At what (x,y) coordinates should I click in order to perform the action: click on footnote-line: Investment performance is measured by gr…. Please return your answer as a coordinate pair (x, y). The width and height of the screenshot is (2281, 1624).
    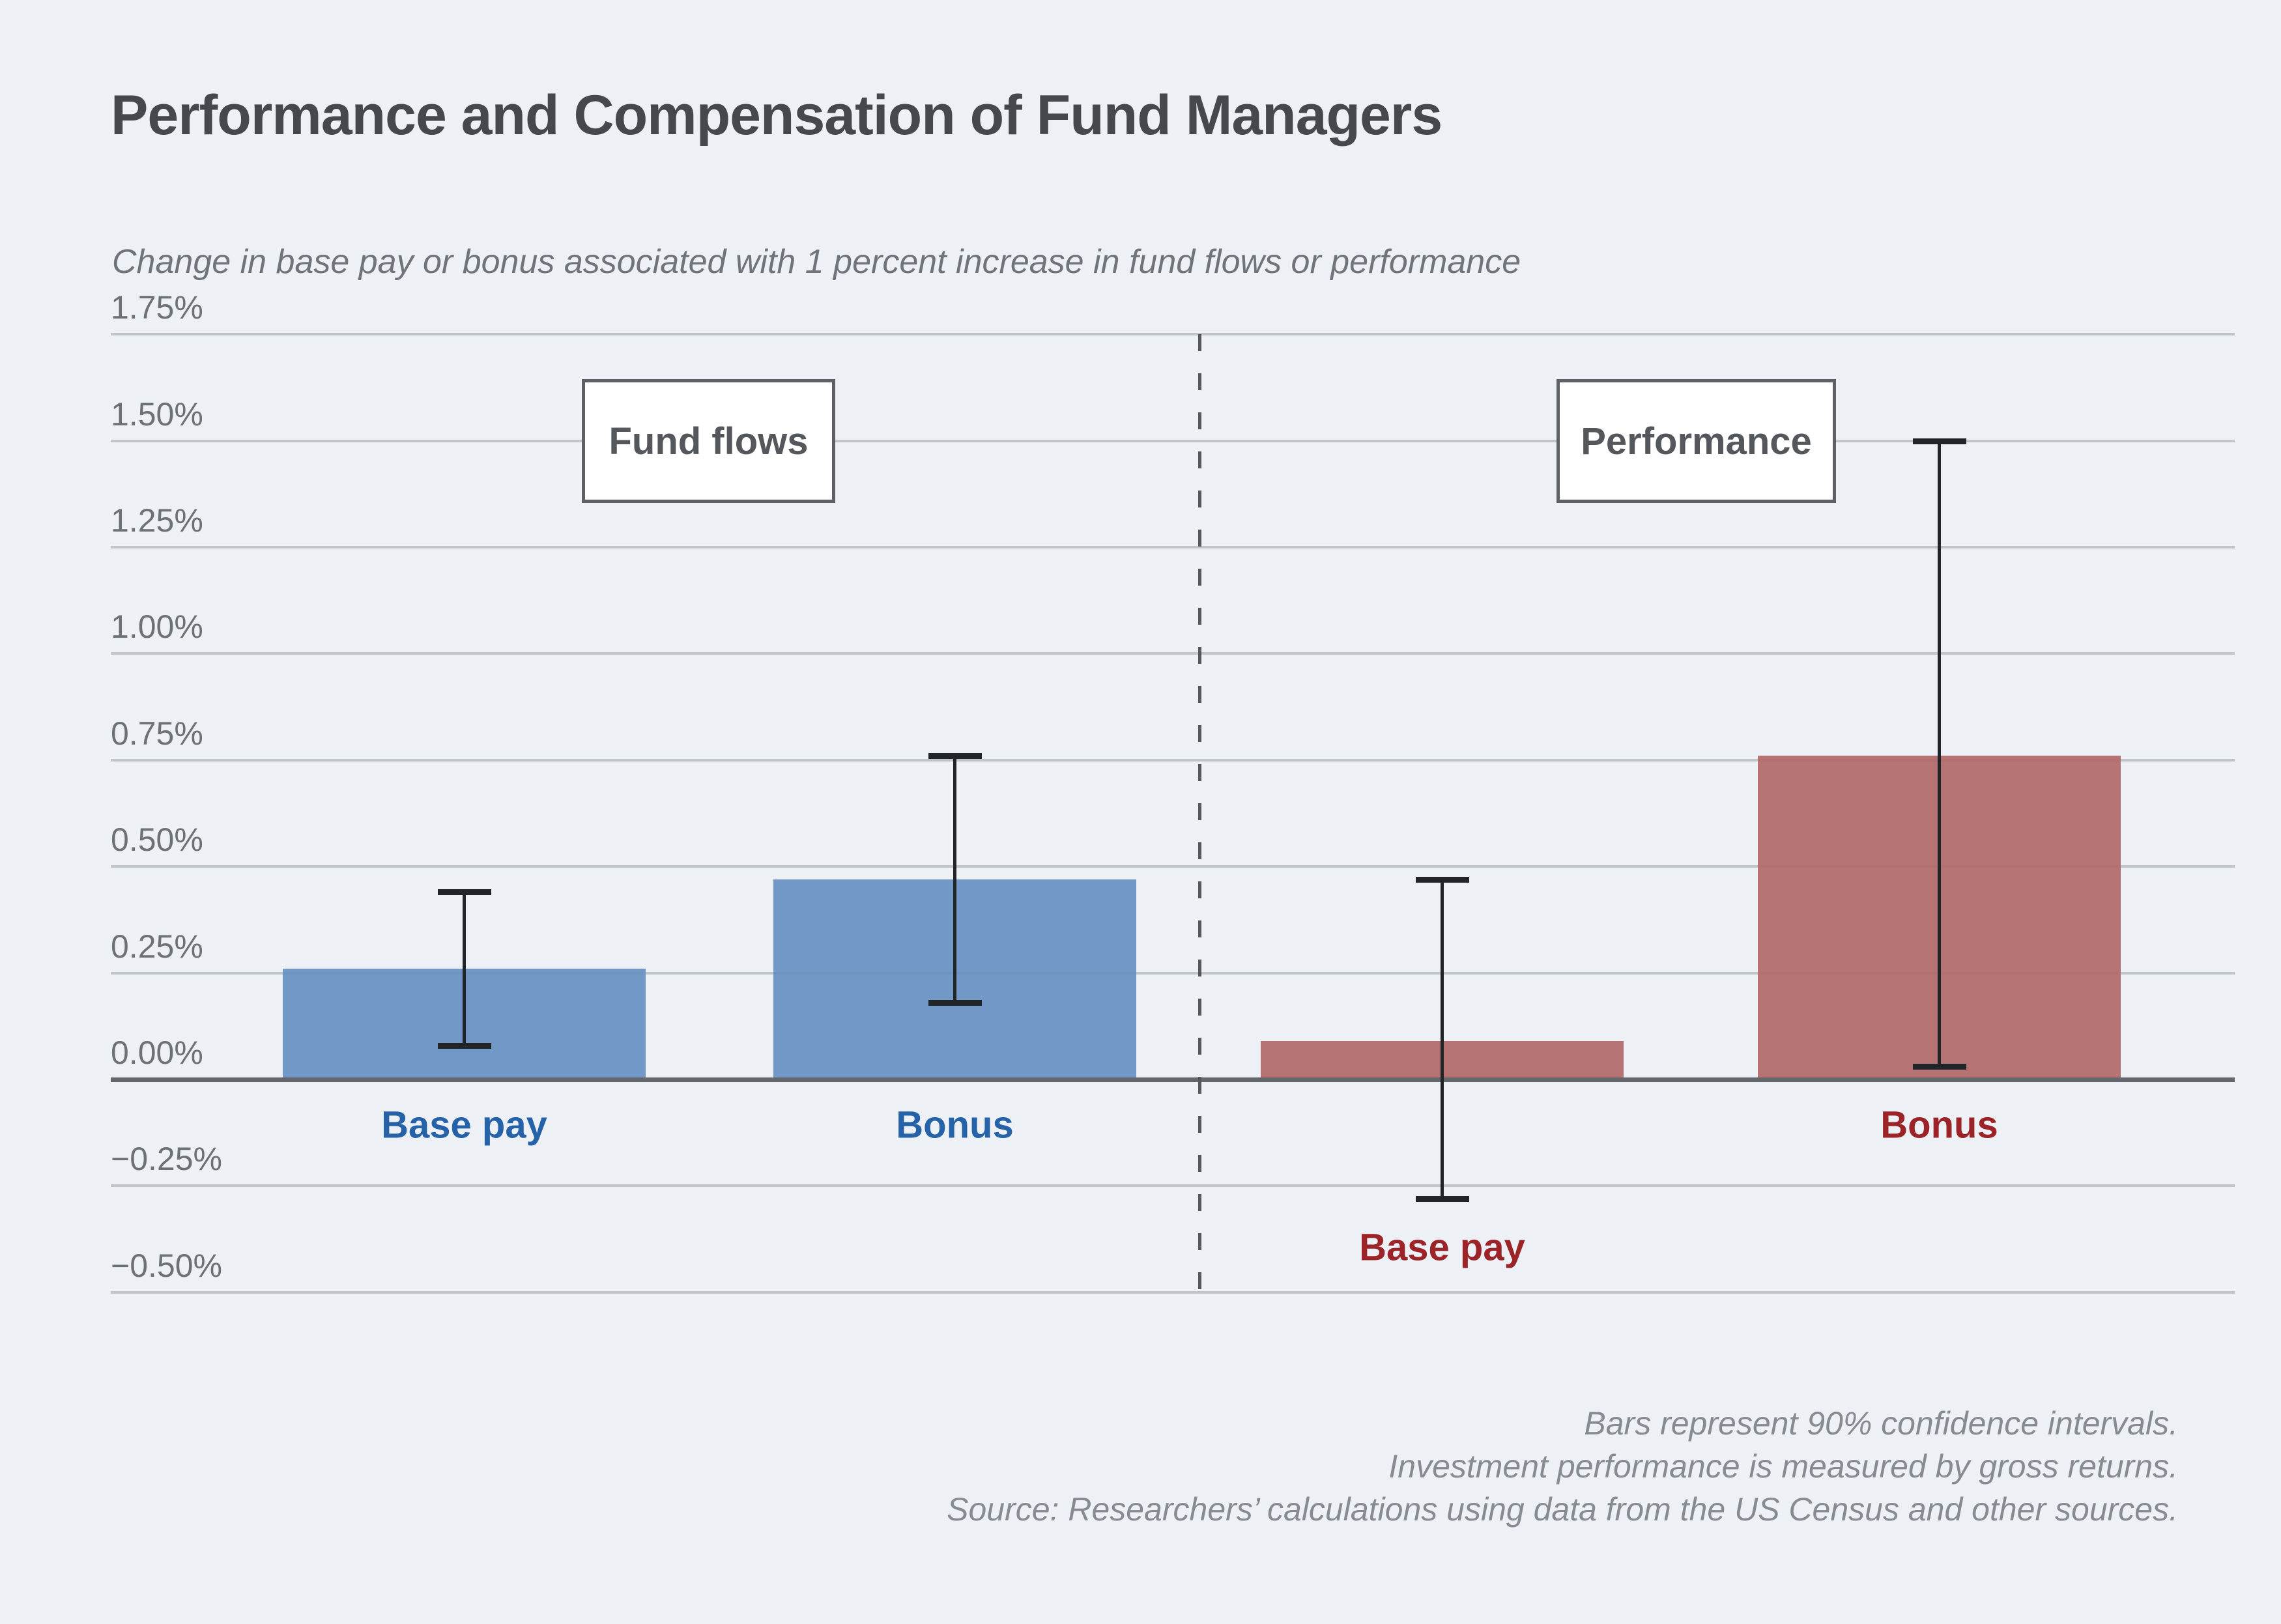
    Looking at the image, I should click on (1783, 1467).